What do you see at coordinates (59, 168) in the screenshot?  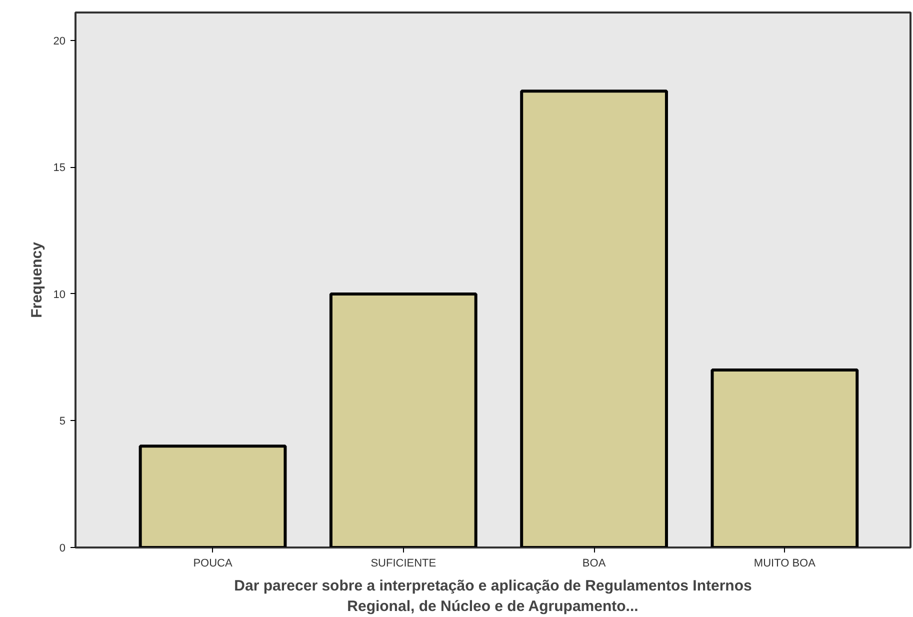 I see `y-tick-label: 15` at bounding box center [59, 168].